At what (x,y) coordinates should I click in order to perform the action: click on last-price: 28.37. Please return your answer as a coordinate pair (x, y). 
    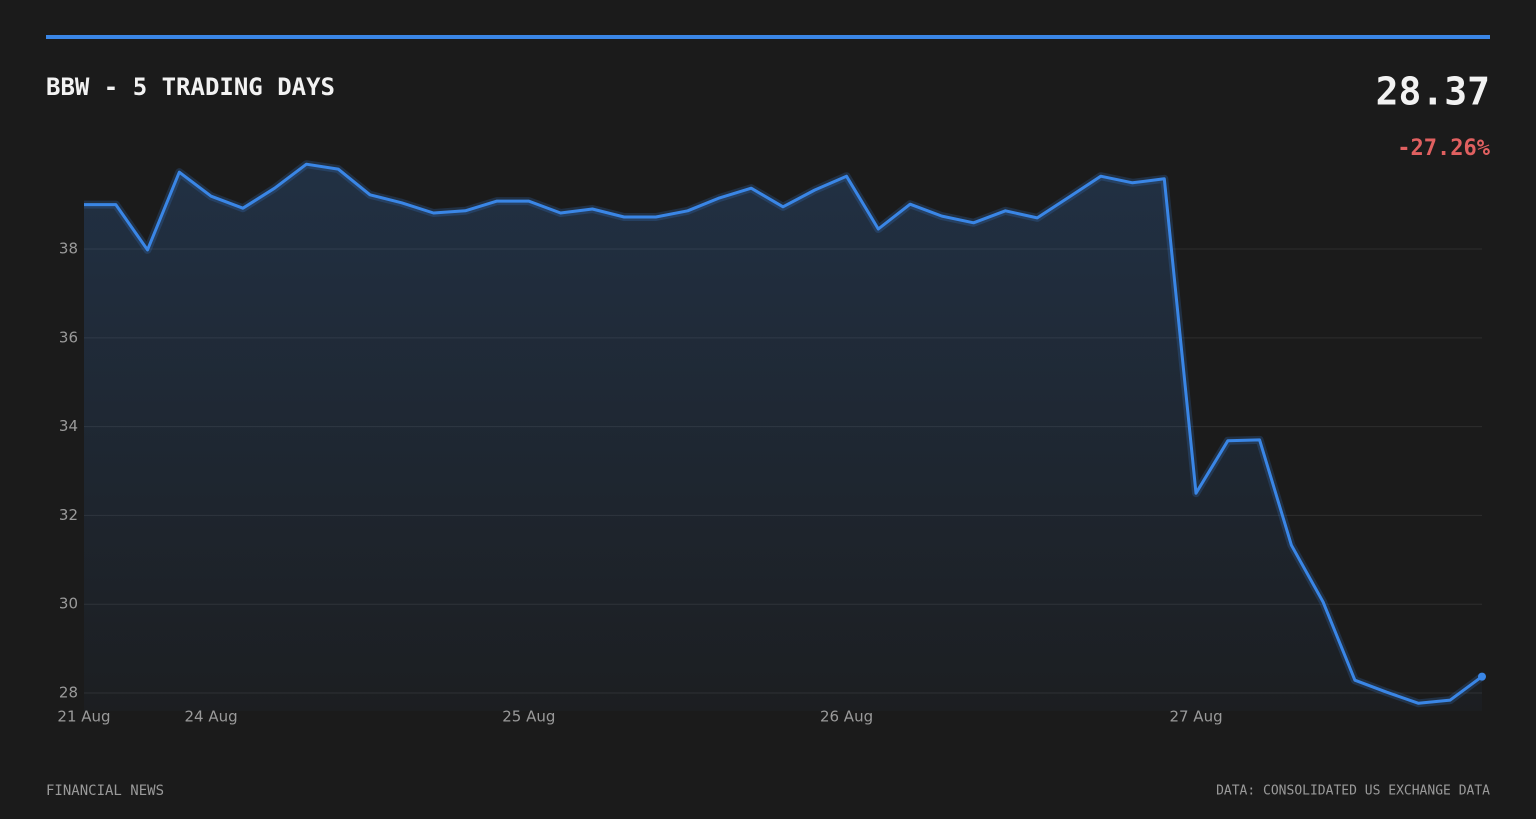
    Looking at the image, I should click on (1433, 92).